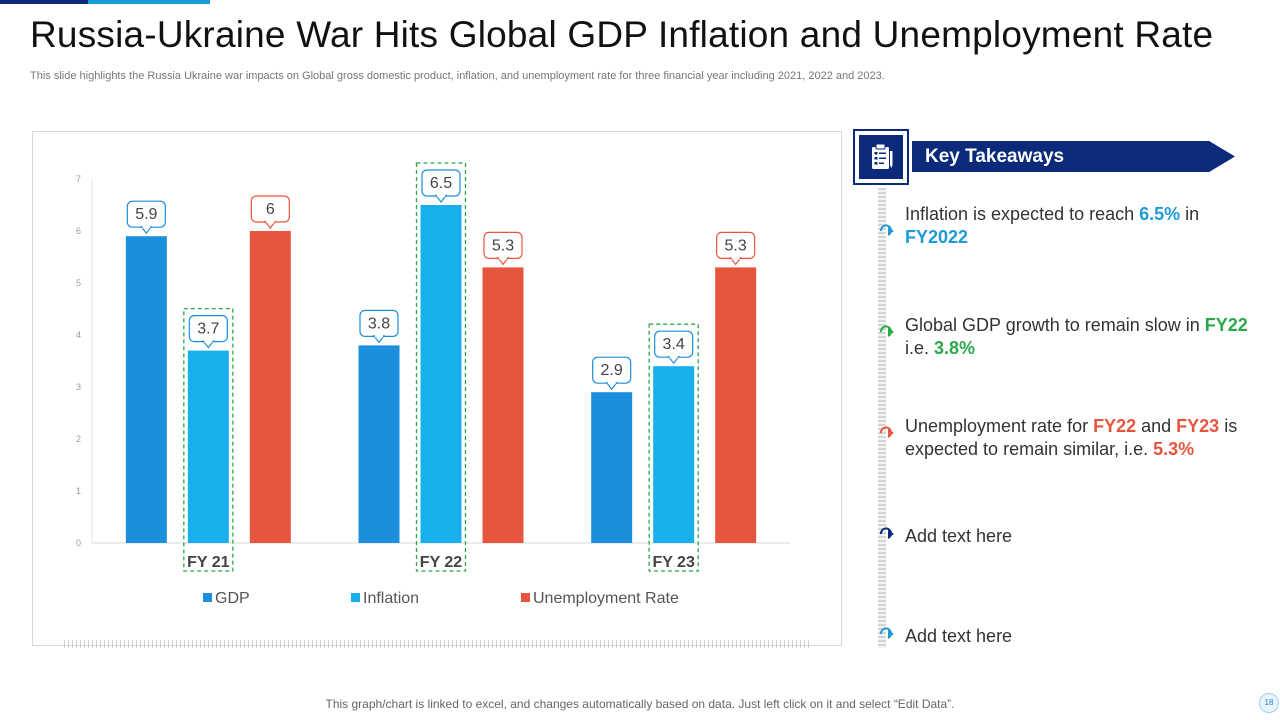 The height and width of the screenshot is (720, 1280). Describe the element at coordinates (1156, 426) in the screenshot. I see `takeaway-3-text-b: and` at that location.